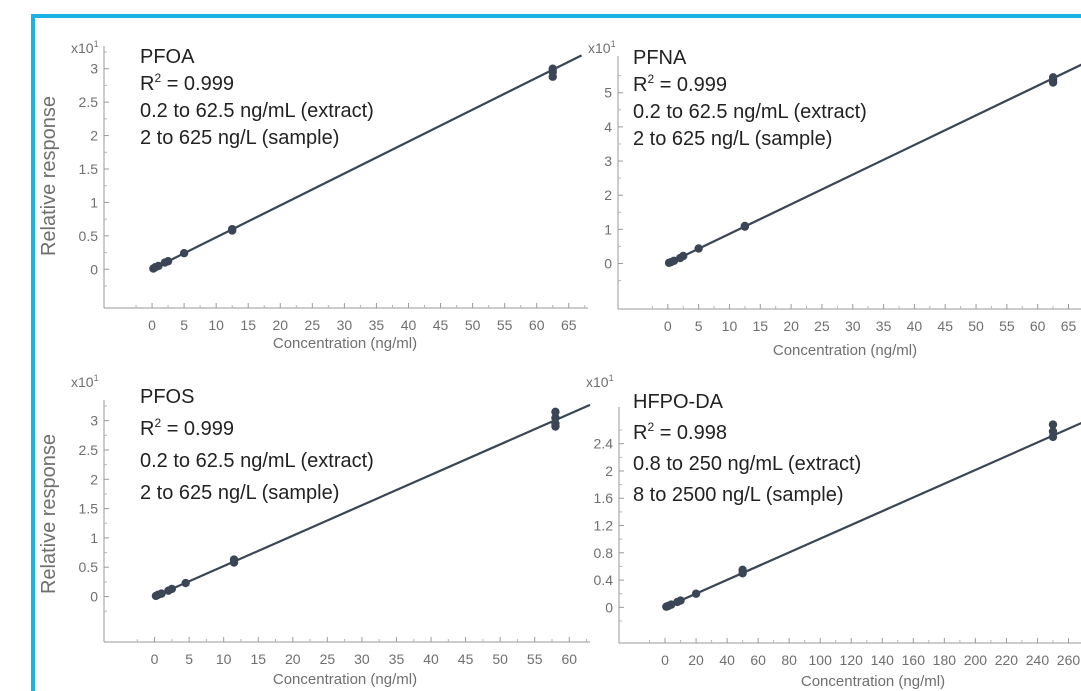 Image resolution: width=1081 pixels, height=691 pixels. Describe the element at coordinates (1069, 660) in the screenshot. I see `x-tick-label: 260` at that location.